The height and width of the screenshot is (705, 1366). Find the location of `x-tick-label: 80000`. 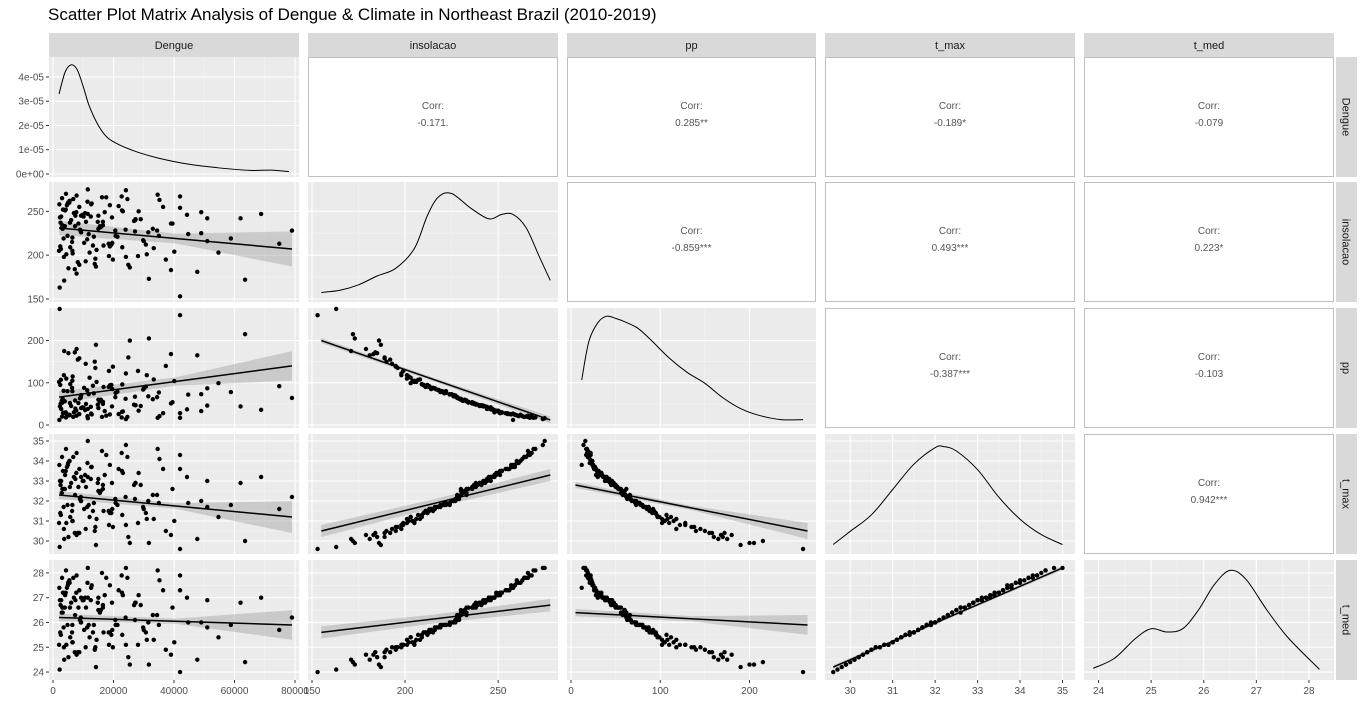

x-tick-label: 80000 is located at coordinates (295, 691).